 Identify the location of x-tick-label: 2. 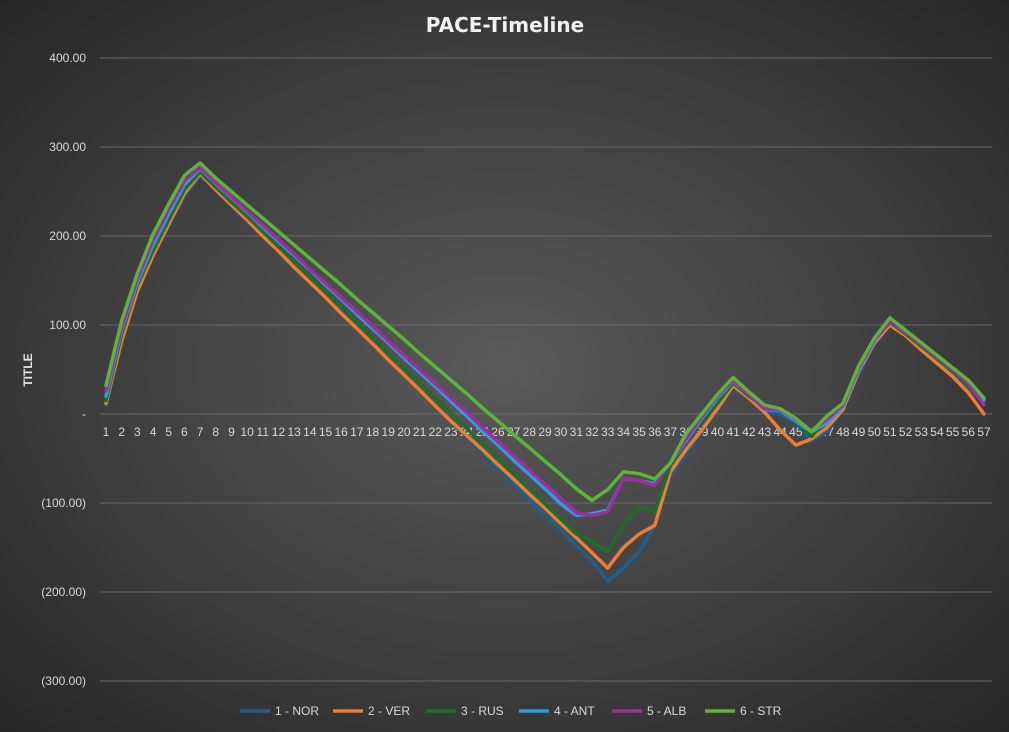
(121, 432).